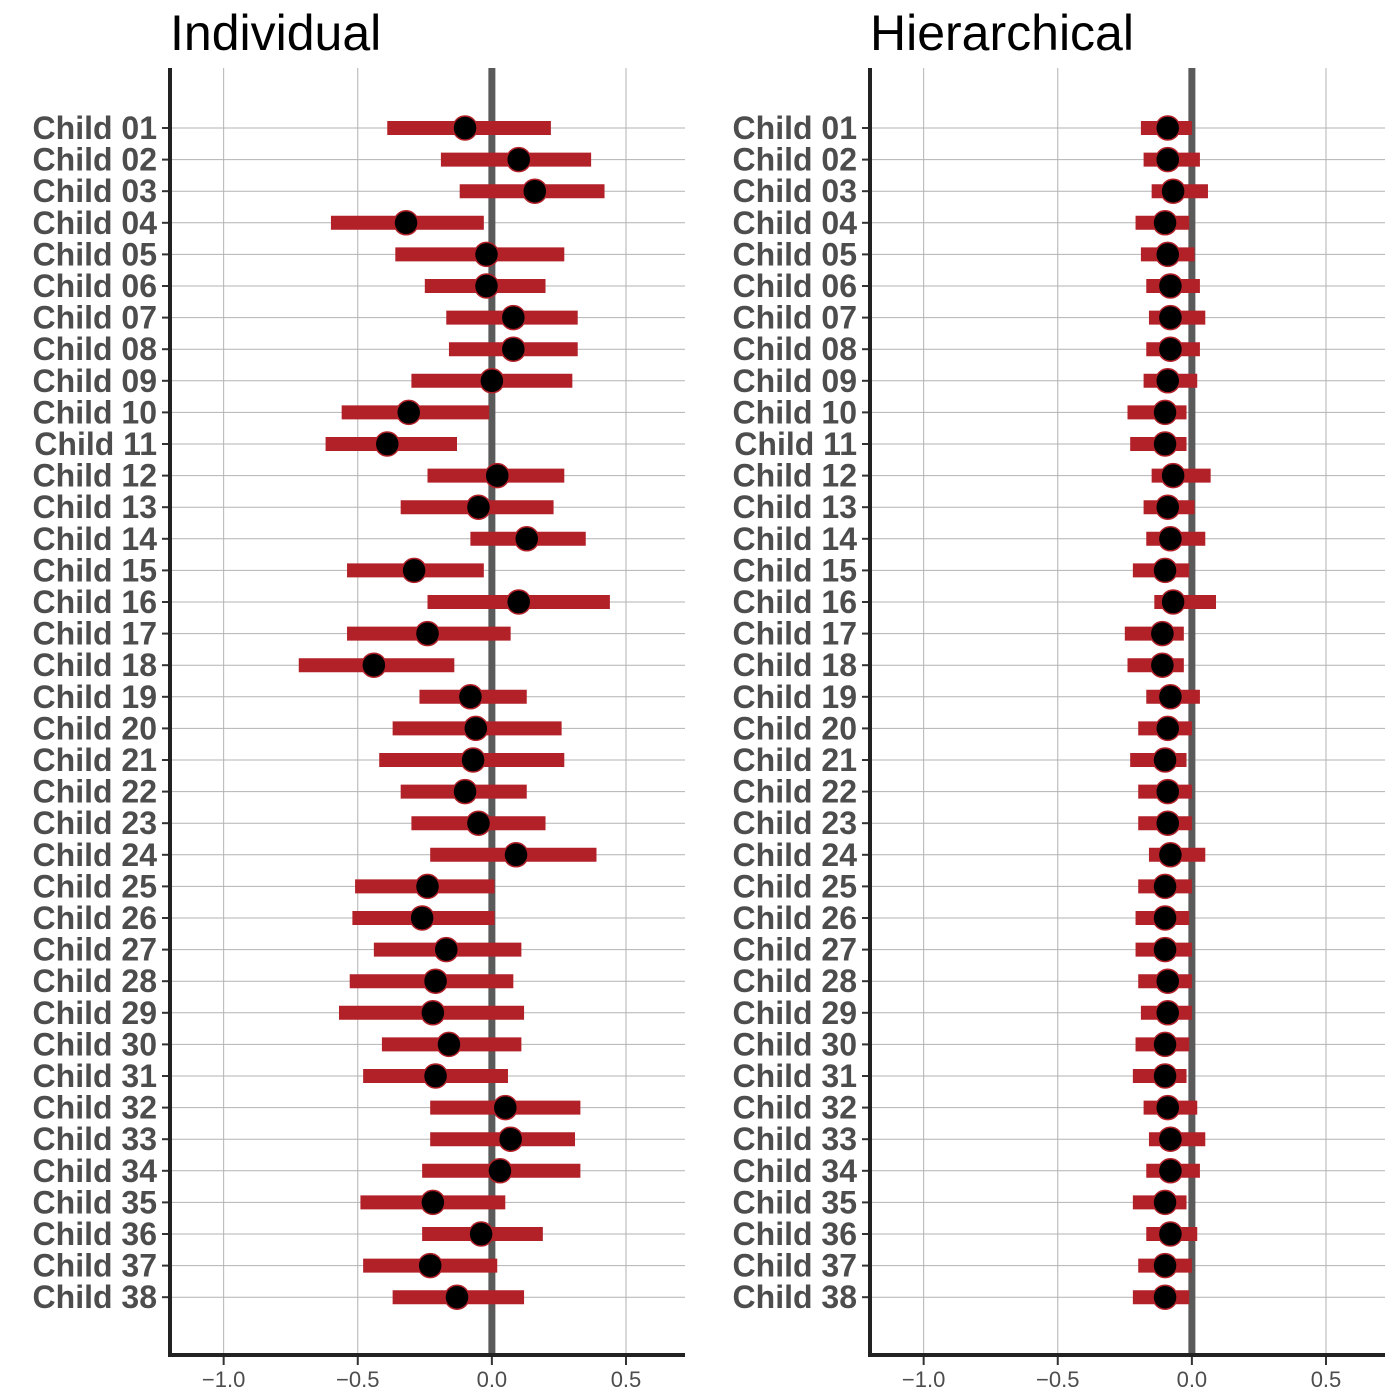 The height and width of the screenshot is (1400, 1400). I want to click on y-label-36: Child 36, so click(95, 1234).